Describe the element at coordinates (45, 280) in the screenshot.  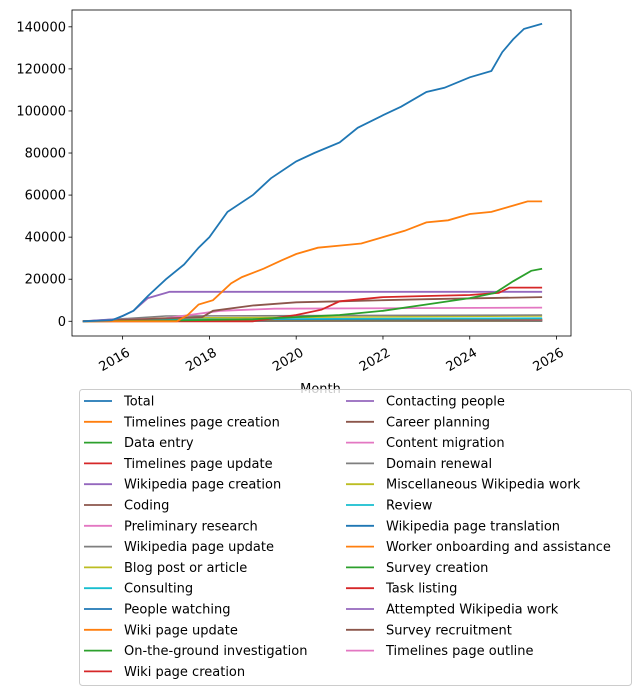
I see `y-tick-label: 20000` at that location.